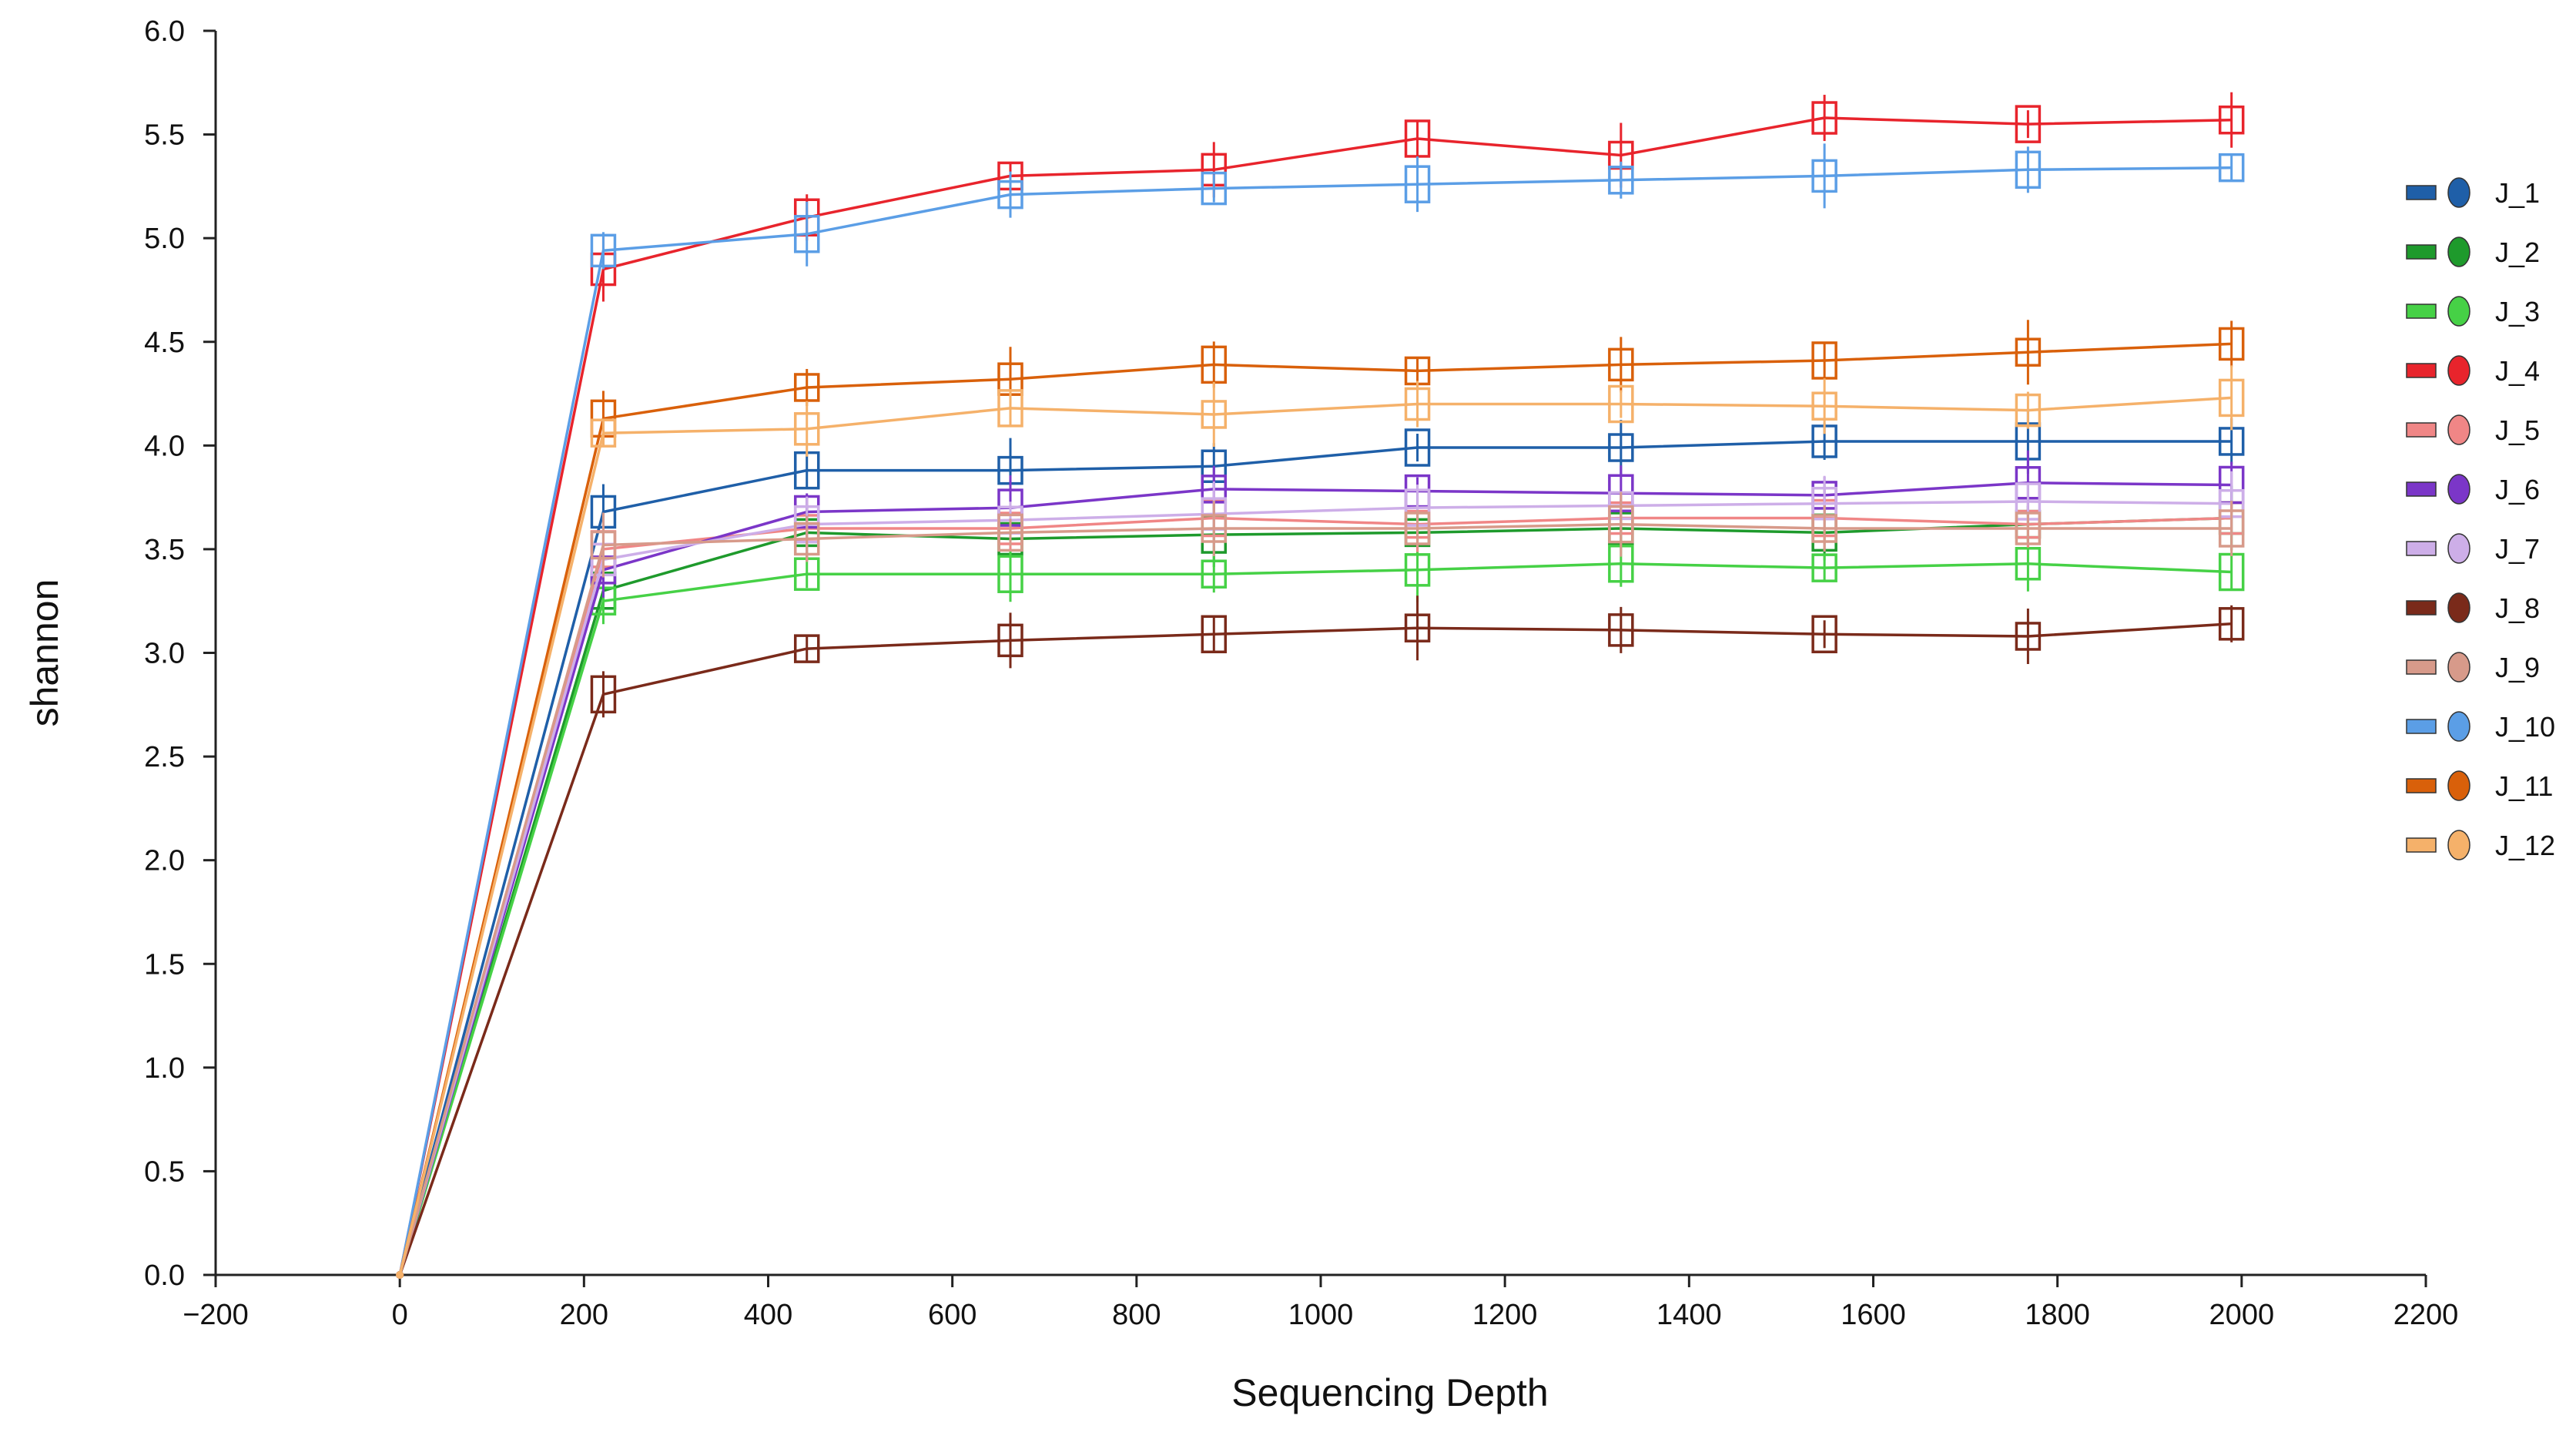 This screenshot has height=1439, width=2576. I want to click on legend-label: J_12, so click(2525, 845).